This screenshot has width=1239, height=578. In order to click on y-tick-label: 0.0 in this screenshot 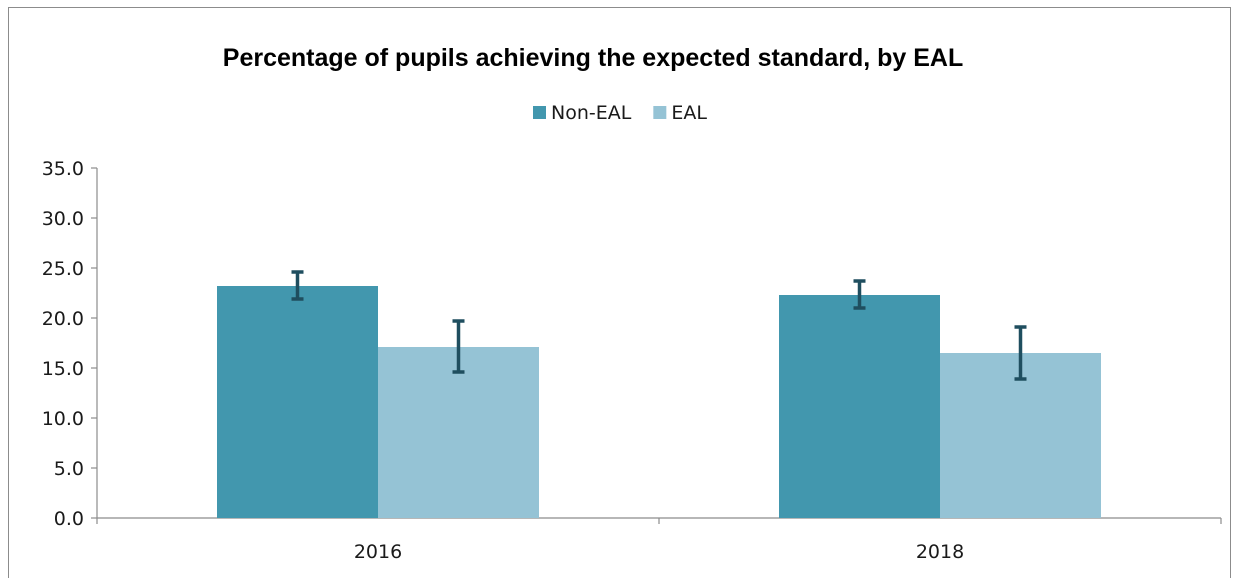, I will do `click(69, 519)`.